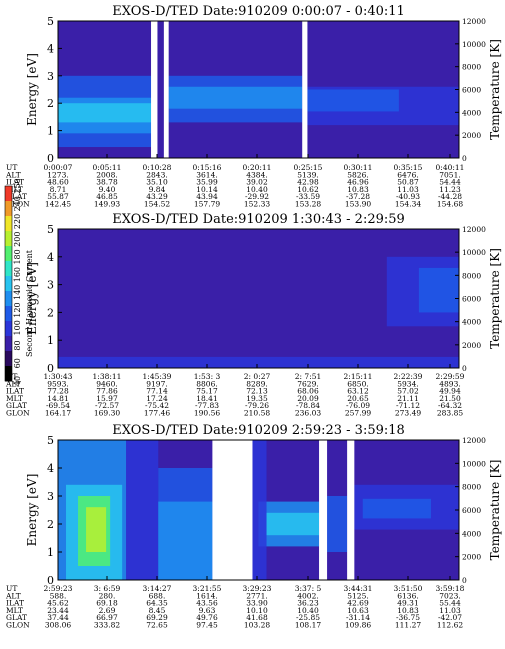  What do you see at coordinates (308, 625) in the screenshot?
I see `time-row-value: 108.17` at bounding box center [308, 625].